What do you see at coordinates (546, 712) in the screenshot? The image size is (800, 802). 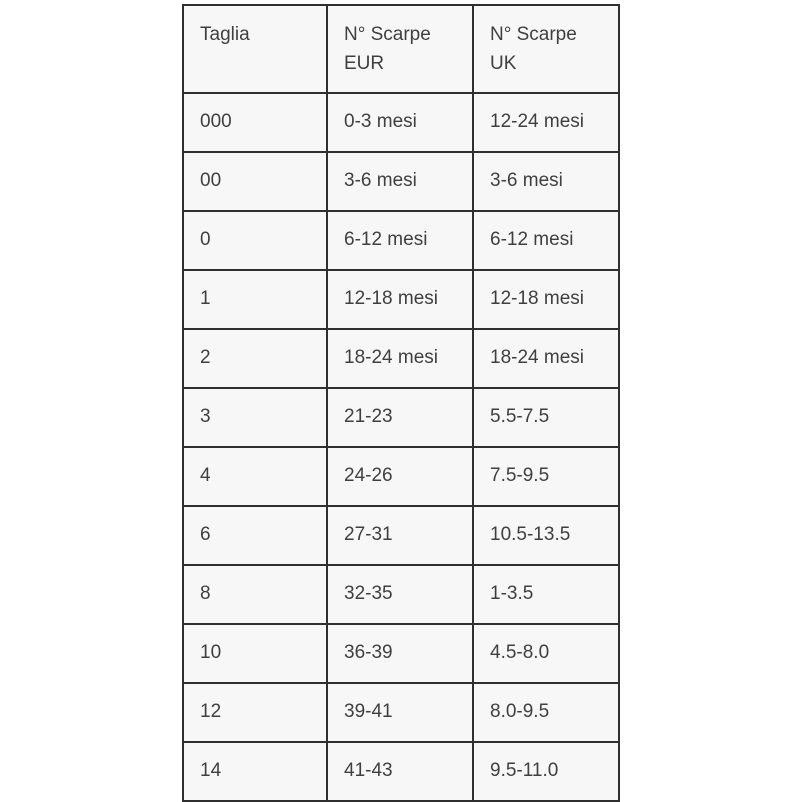 I see `cell-scarpe-uk: 8.0-9.5` at bounding box center [546, 712].